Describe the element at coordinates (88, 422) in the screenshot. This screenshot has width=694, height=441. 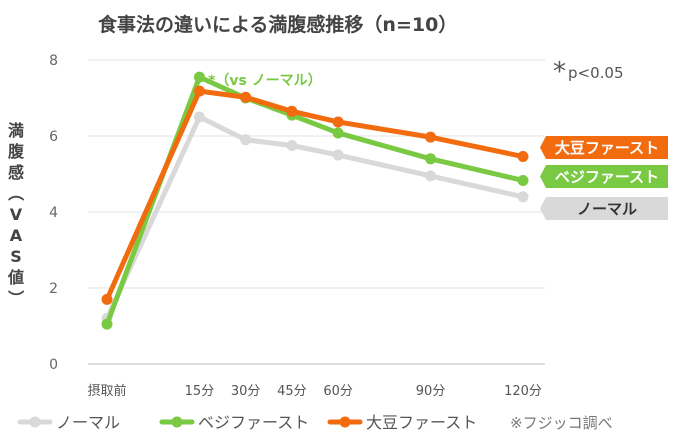
I see `legend-label: ノーマル` at that location.